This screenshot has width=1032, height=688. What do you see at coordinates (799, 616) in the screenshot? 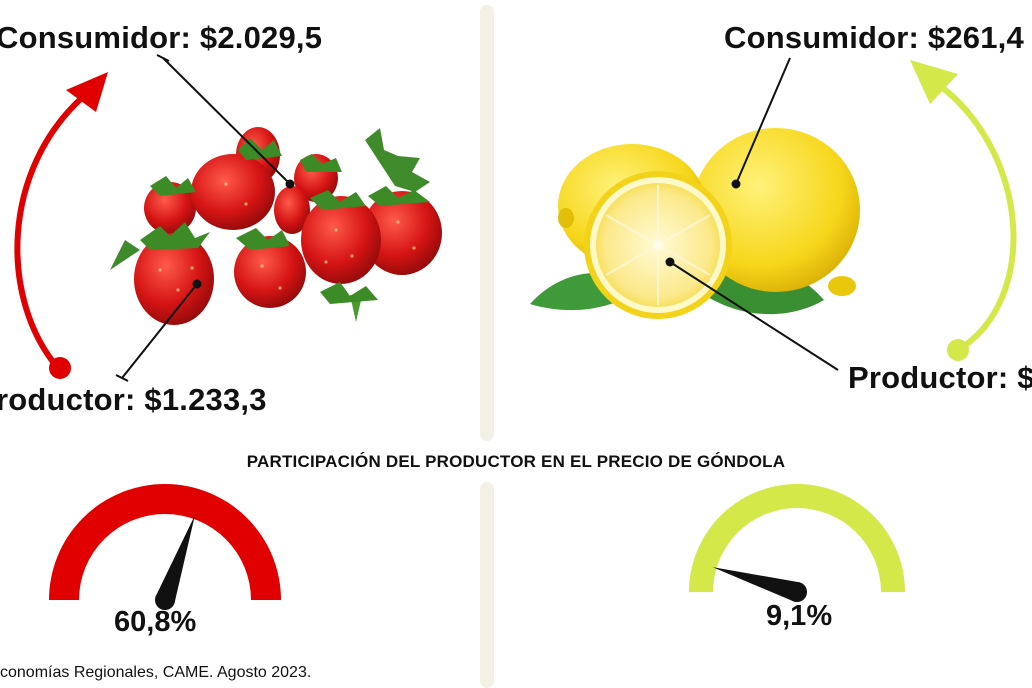
I see `lemon-producer-share: 9,1%` at bounding box center [799, 616].